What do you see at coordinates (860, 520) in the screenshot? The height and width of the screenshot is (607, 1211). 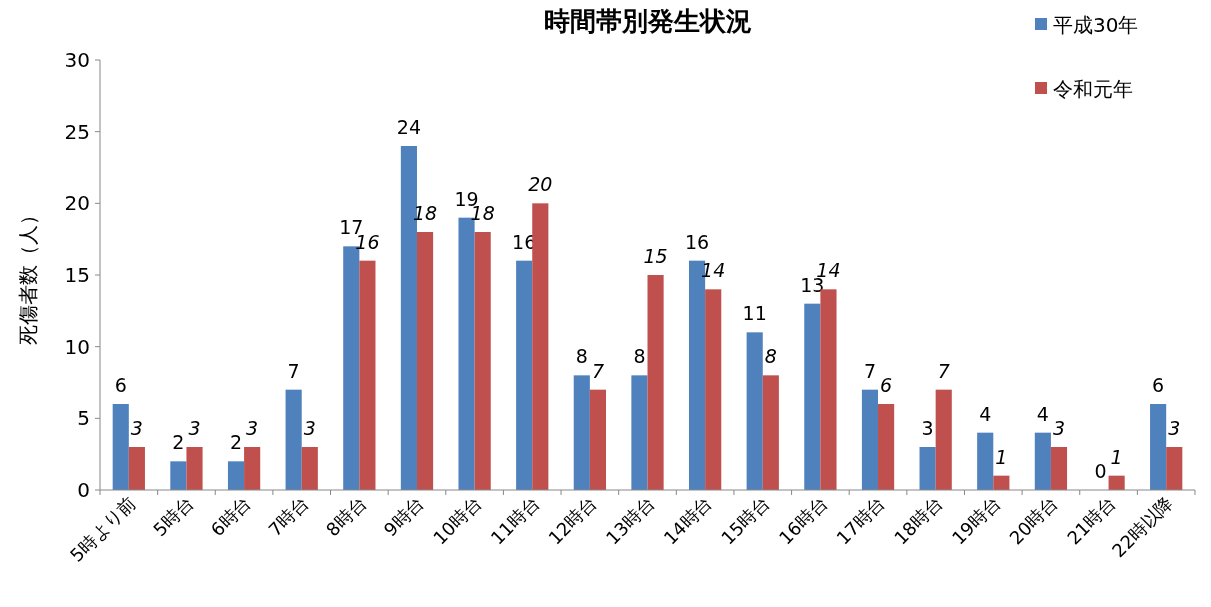 I see `x-tick-label: 17時台` at bounding box center [860, 520].